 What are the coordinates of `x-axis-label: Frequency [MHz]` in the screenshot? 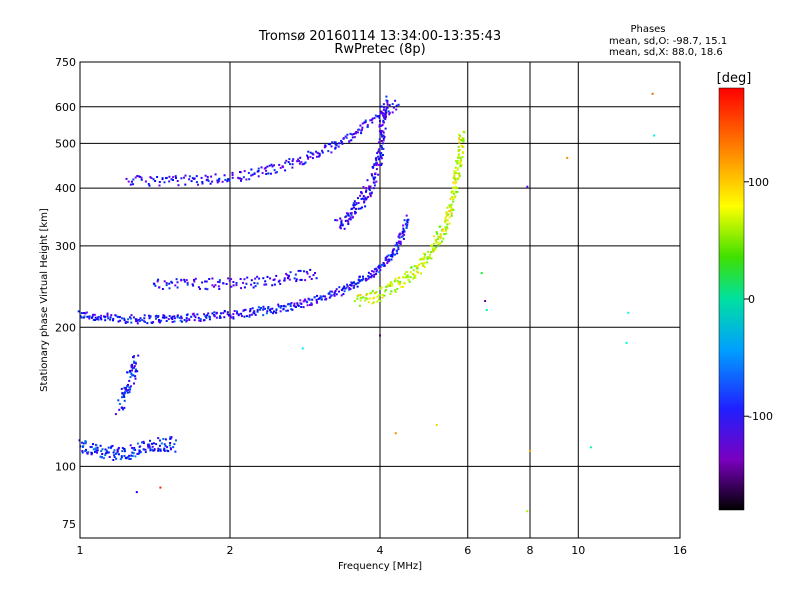 It's located at (380, 566).